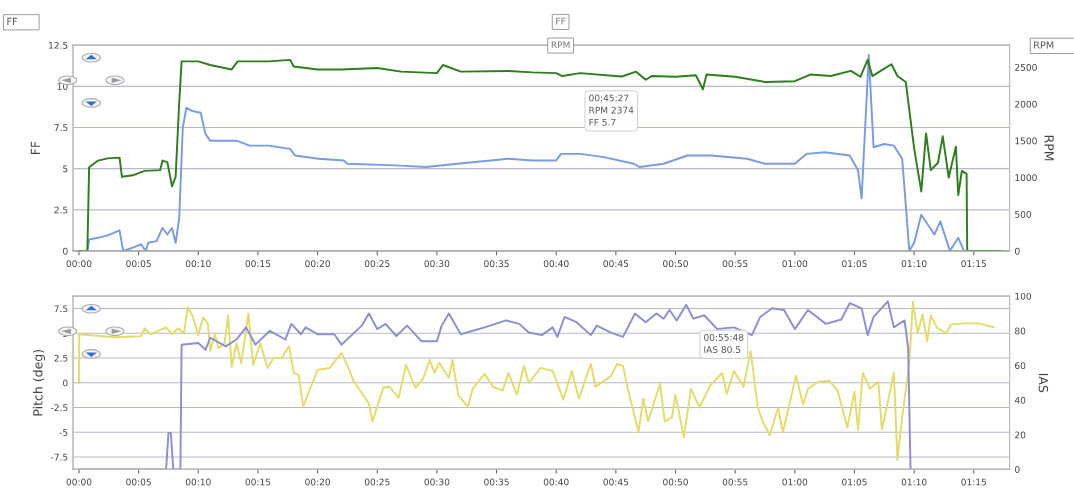 The height and width of the screenshot is (502, 1074). What do you see at coordinates (724, 343) in the screenshot?
I see `annotation: 00:55:48 IAS 80.5` at bounding box center [724, 343].